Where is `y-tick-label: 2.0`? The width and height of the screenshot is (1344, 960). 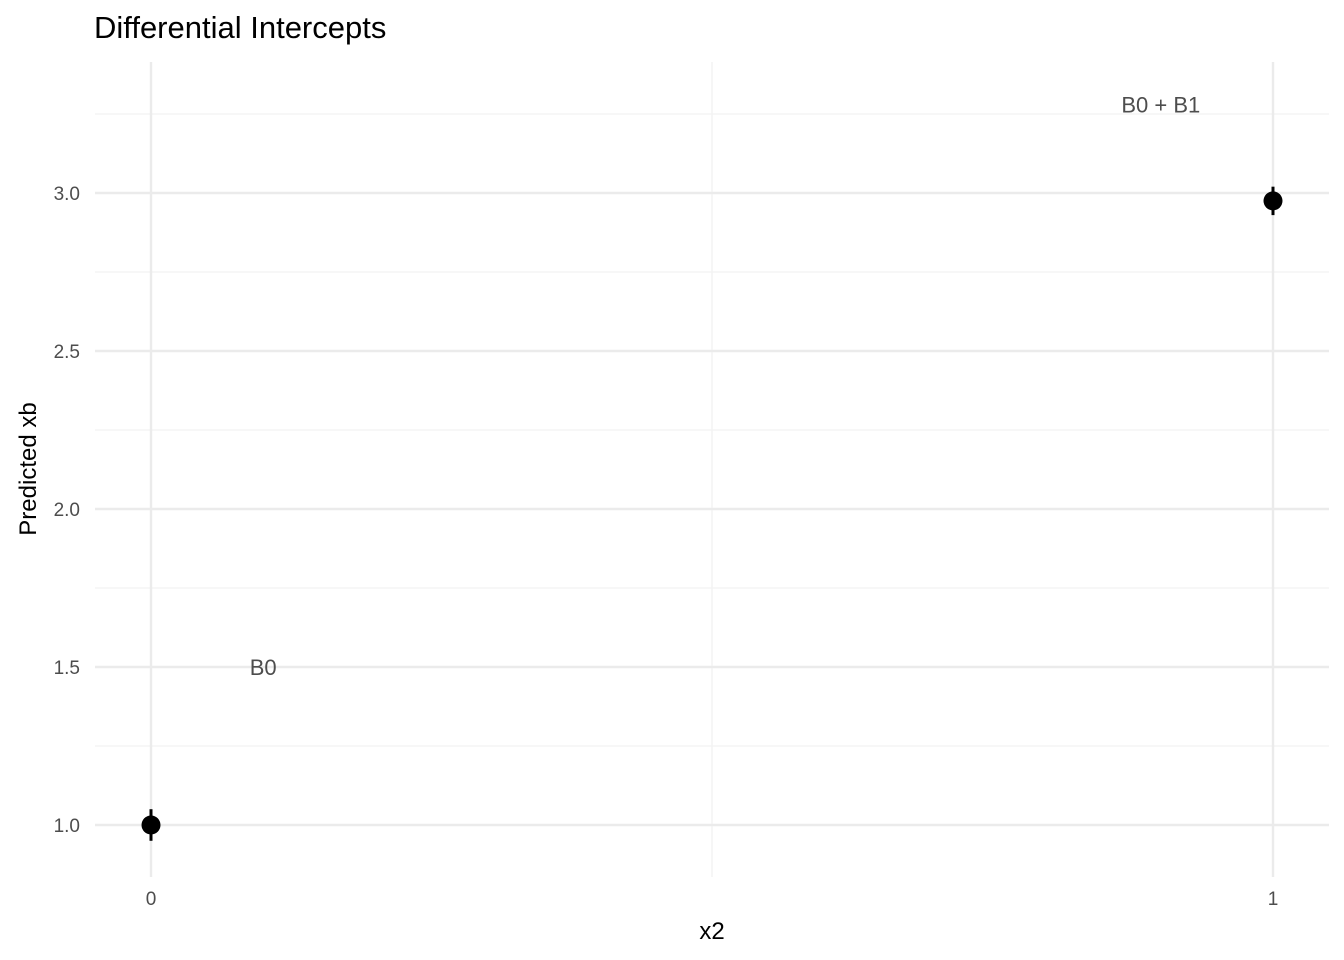 y-tick-label: 2.0 is located at coordinates (67, 510).